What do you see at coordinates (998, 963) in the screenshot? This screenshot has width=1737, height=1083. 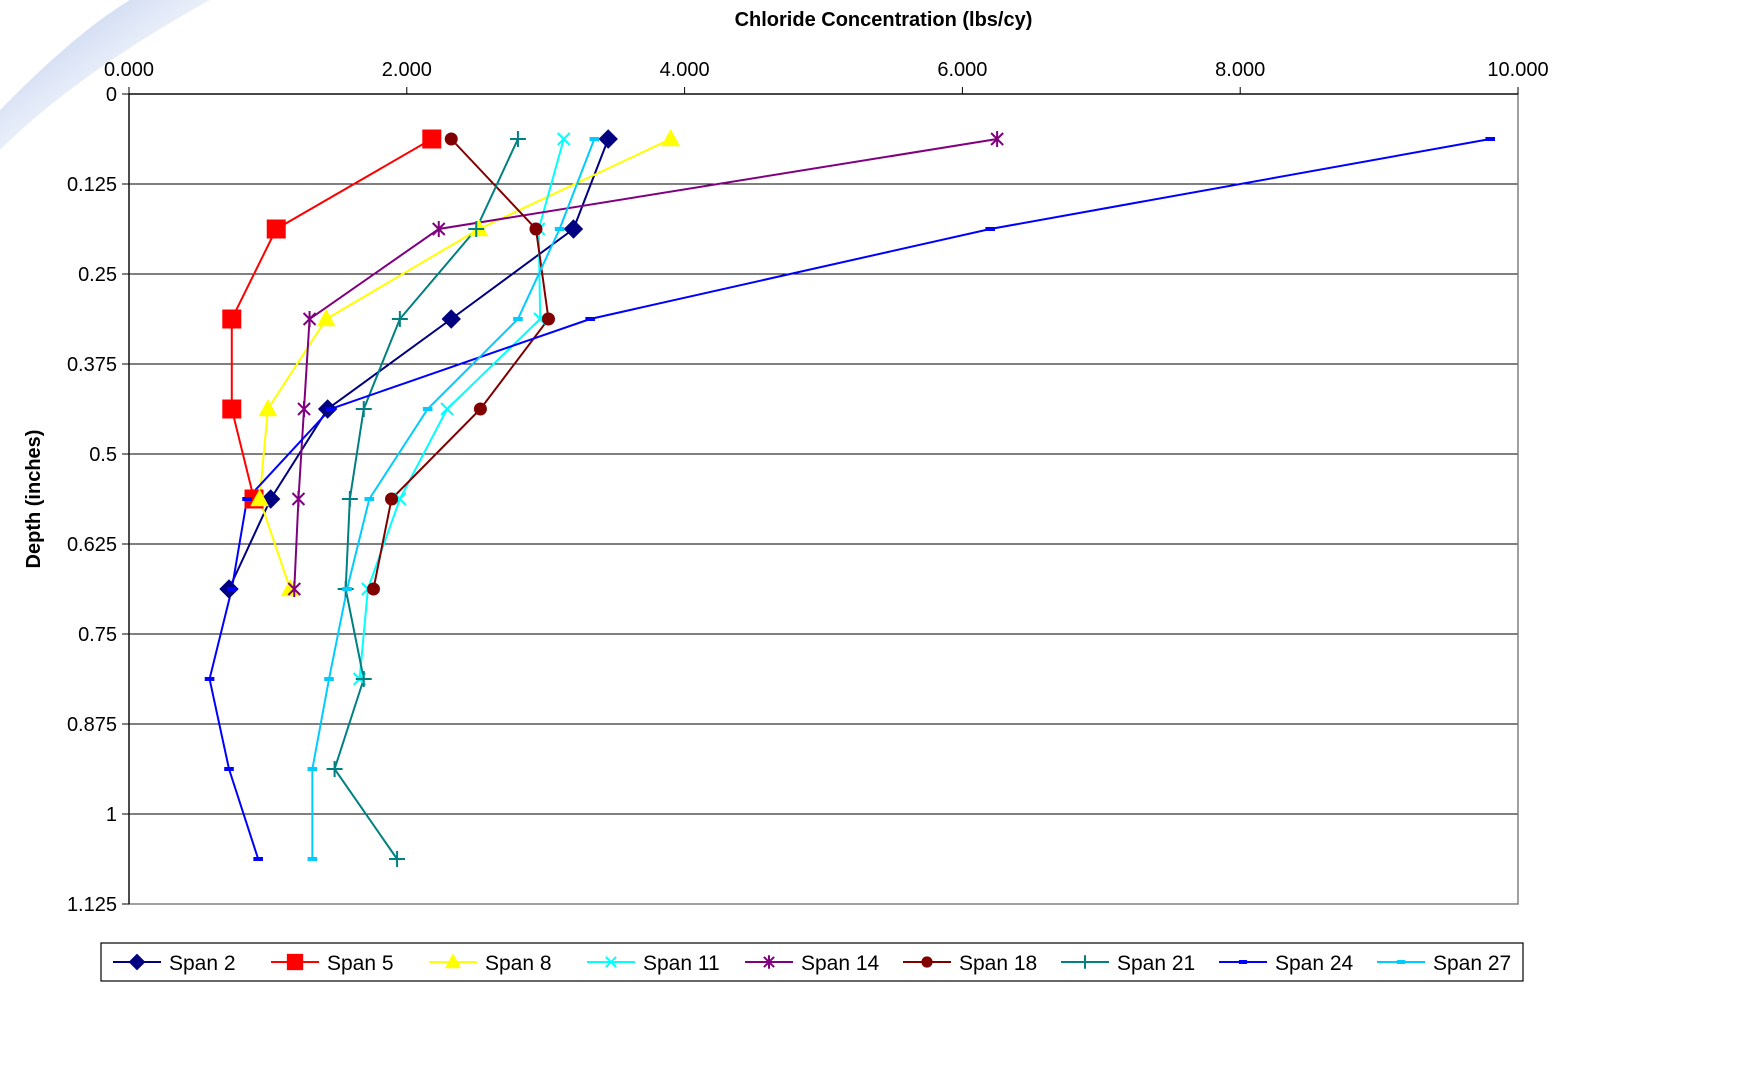 I see `legend-label: Span 18` at bounding box center [998, 963].